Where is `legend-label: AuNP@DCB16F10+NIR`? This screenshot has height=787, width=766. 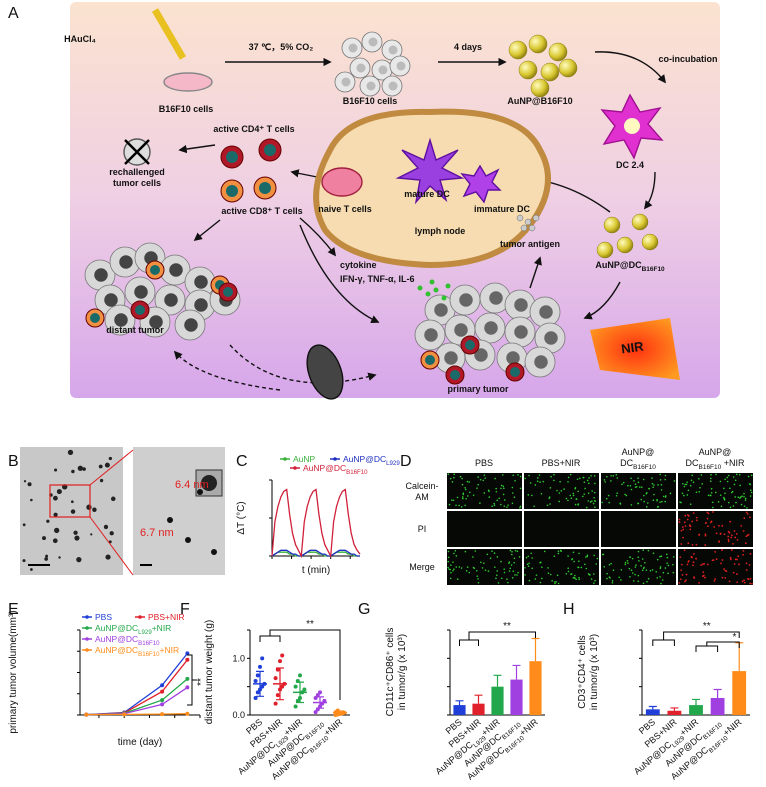
legend-label: AuNP@DCB16F10+NIR is located at coordinates (137, 651).